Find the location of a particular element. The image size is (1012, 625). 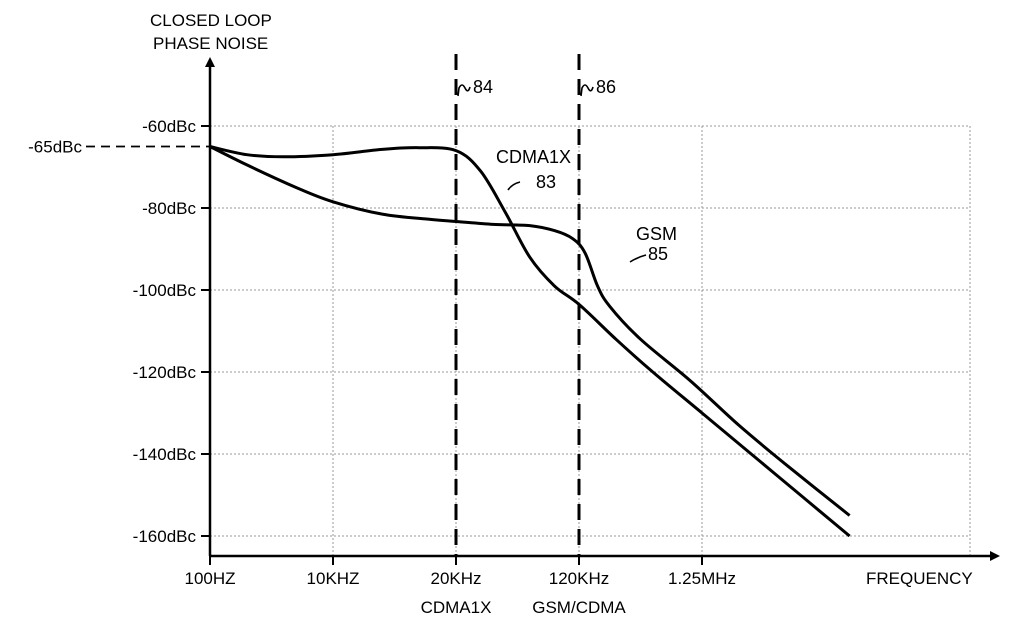

vertical-markers: 84 86 is located at coordinates (535, 305).